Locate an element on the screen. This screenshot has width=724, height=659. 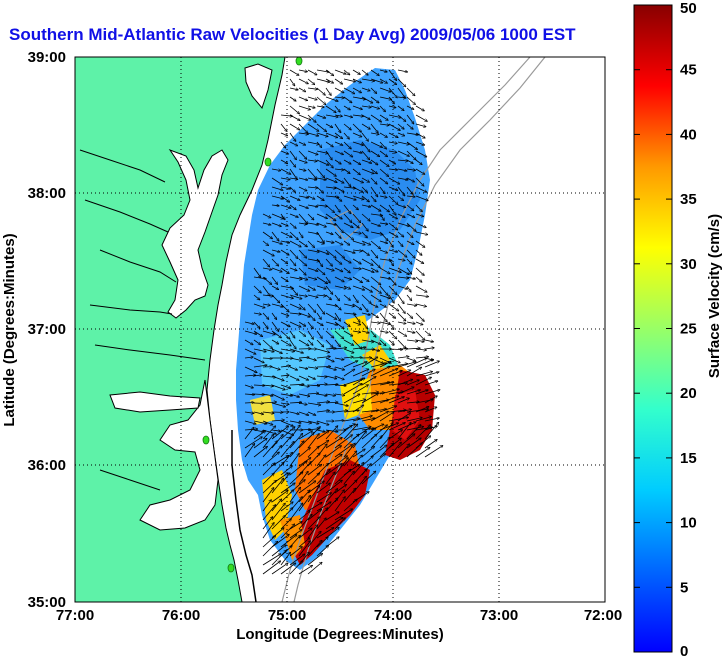
delaware-bay is located at coordinates (258, 86).